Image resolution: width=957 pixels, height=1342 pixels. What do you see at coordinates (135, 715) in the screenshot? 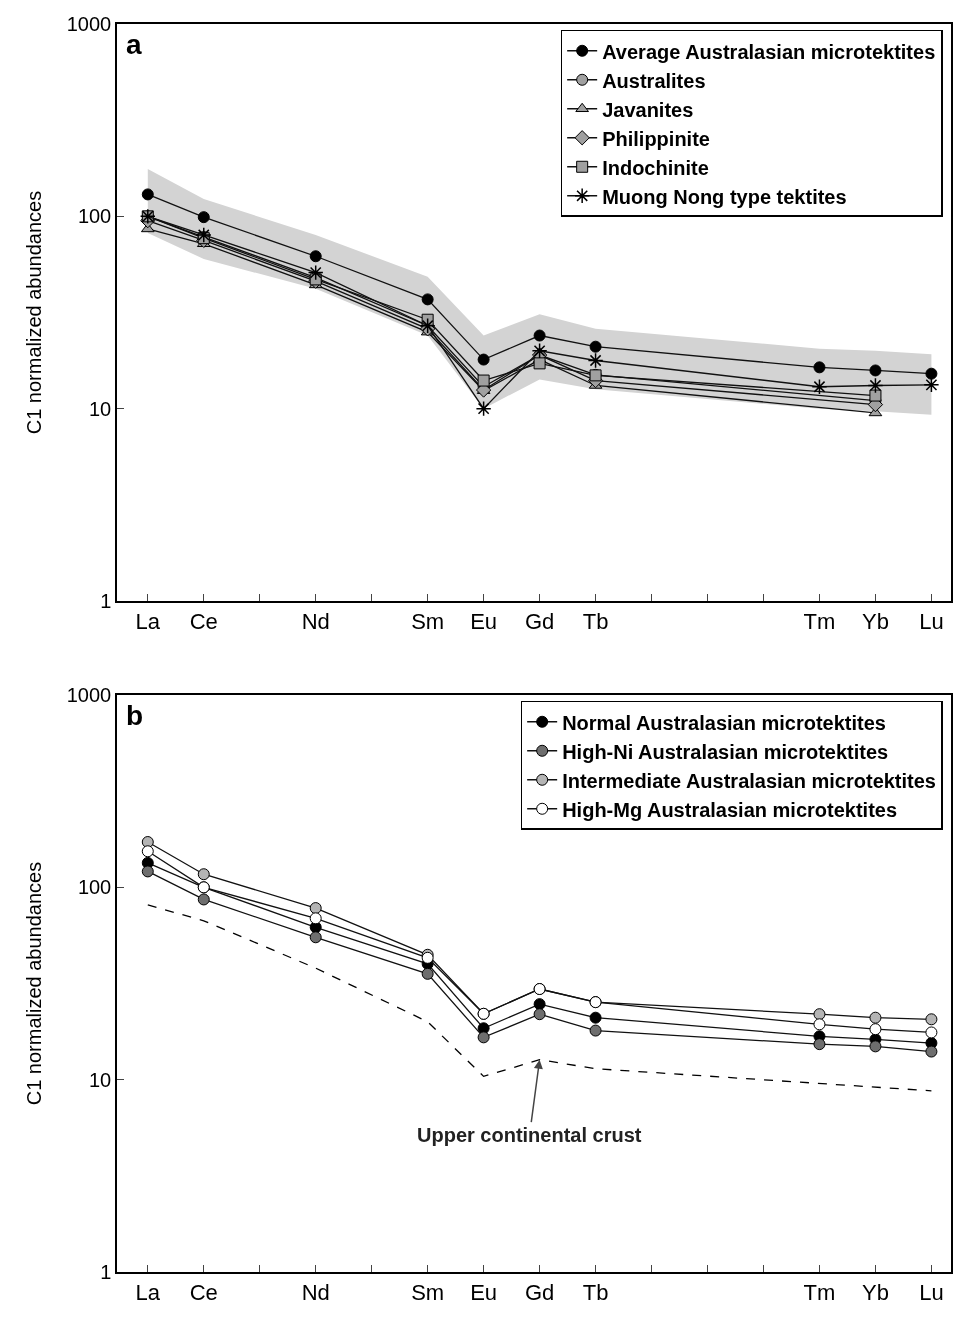
I see `chart-title: b` at bounding box center [135, 715].